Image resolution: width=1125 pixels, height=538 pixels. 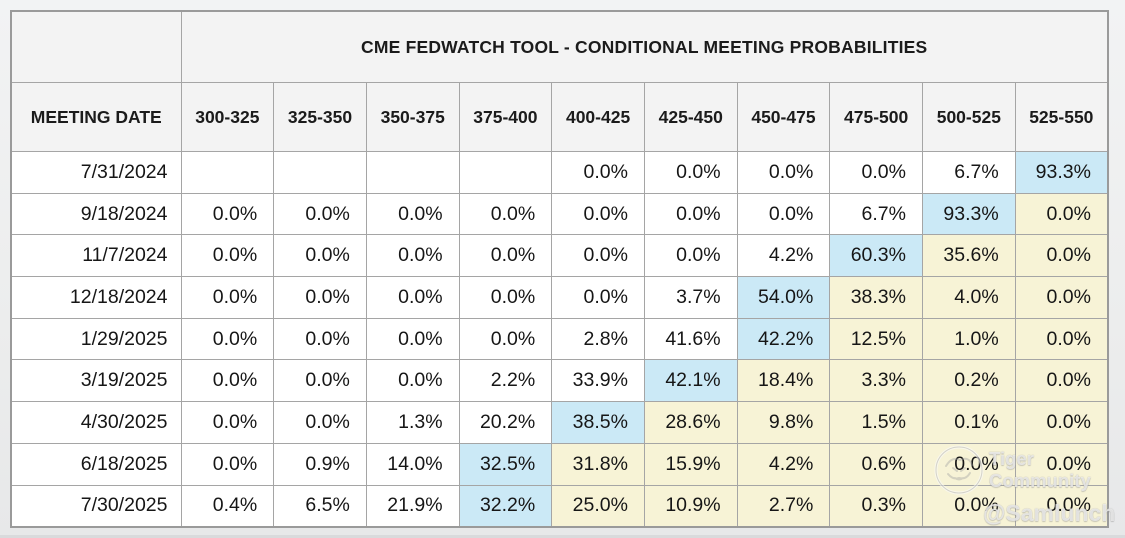 What do you see at coordinates (96, 506) in the screenshot?
I see `meeting-date-cell: 7/30/2025` at bounding box center [96, 506].